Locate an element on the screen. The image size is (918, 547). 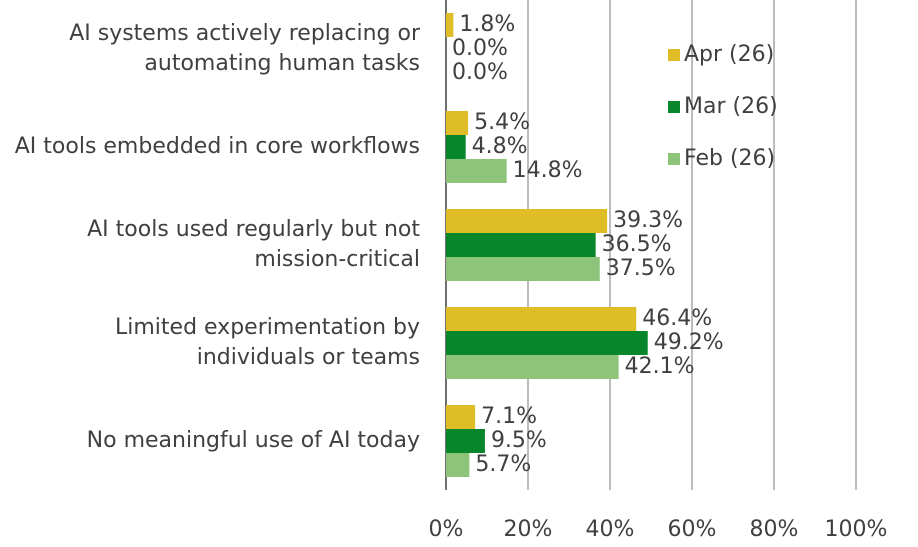
value-label: 9.5% is located at coordinates (519, 440).